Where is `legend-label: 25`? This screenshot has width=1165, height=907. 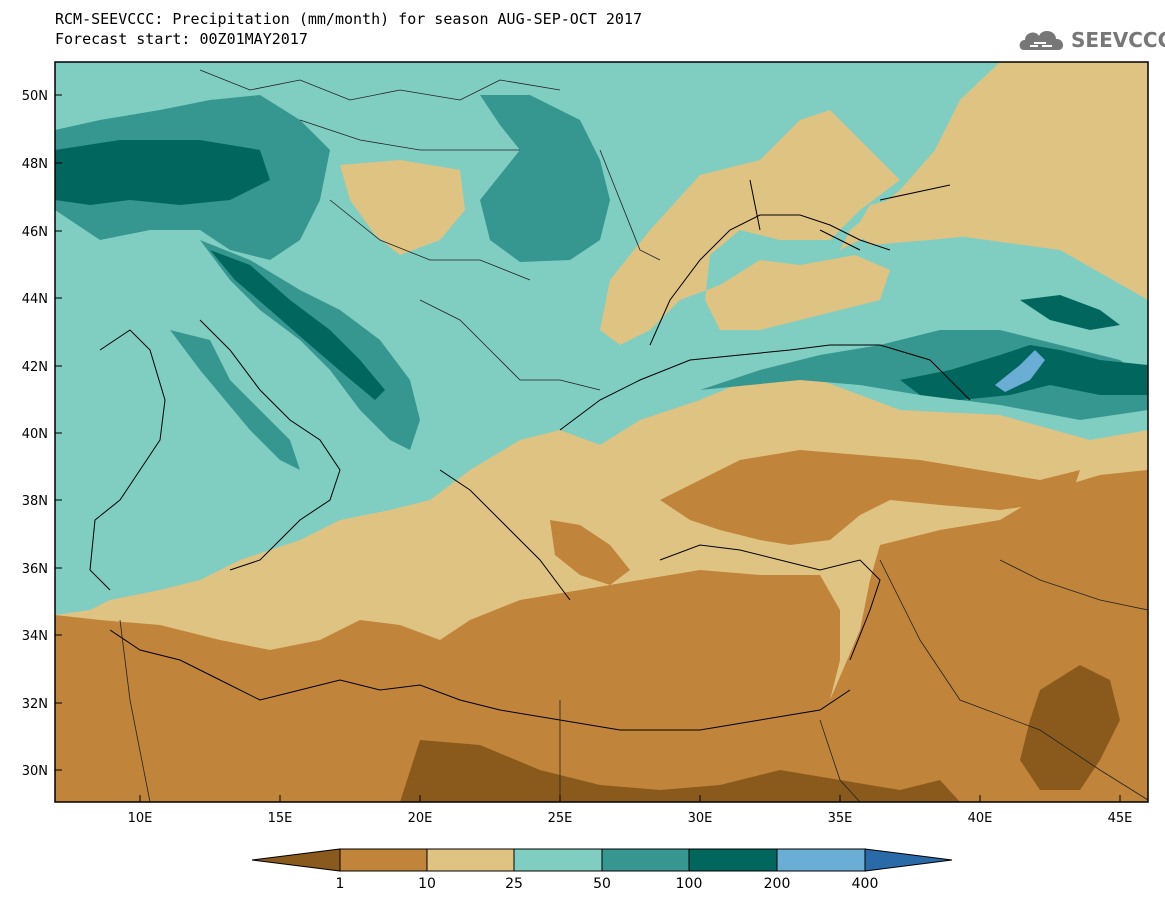 legend-label: 25 is located at coordinates (514, 884).